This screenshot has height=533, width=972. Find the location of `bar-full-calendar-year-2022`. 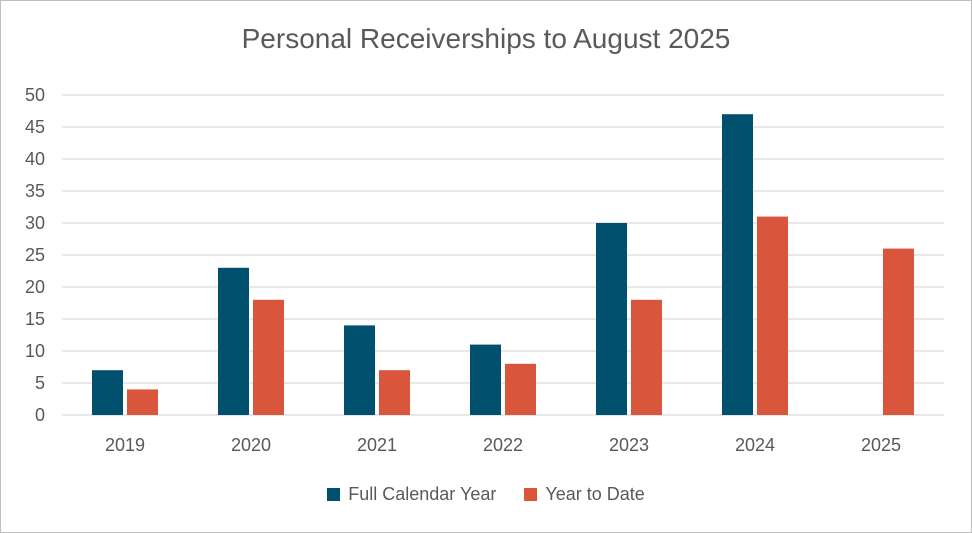

bar-full-calendar-year-2022 is located at coordinates (485, 379).